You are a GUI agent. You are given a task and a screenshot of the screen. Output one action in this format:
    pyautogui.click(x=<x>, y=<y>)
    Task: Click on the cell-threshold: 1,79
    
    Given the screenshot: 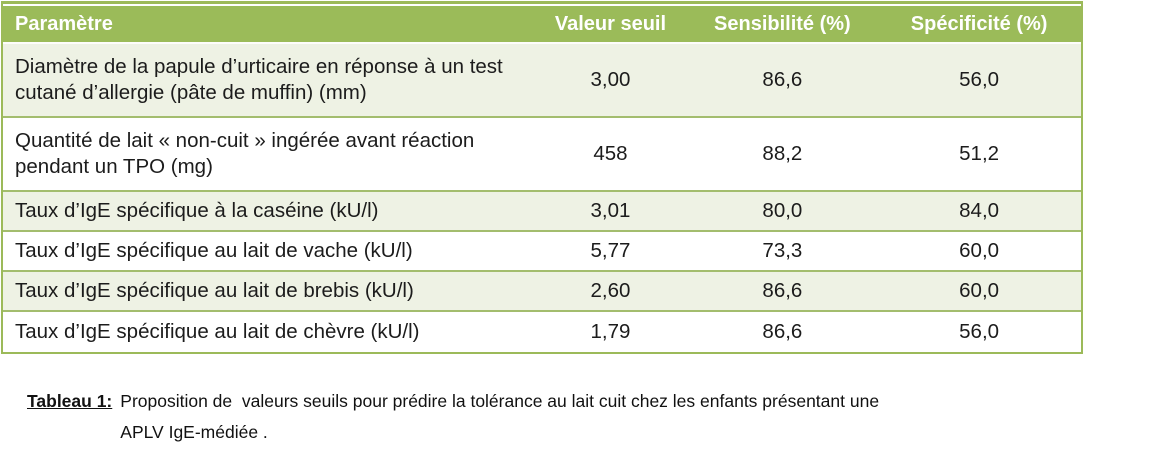 What is the action you would take?
    pyautogui.click(x=610, y=332)
    